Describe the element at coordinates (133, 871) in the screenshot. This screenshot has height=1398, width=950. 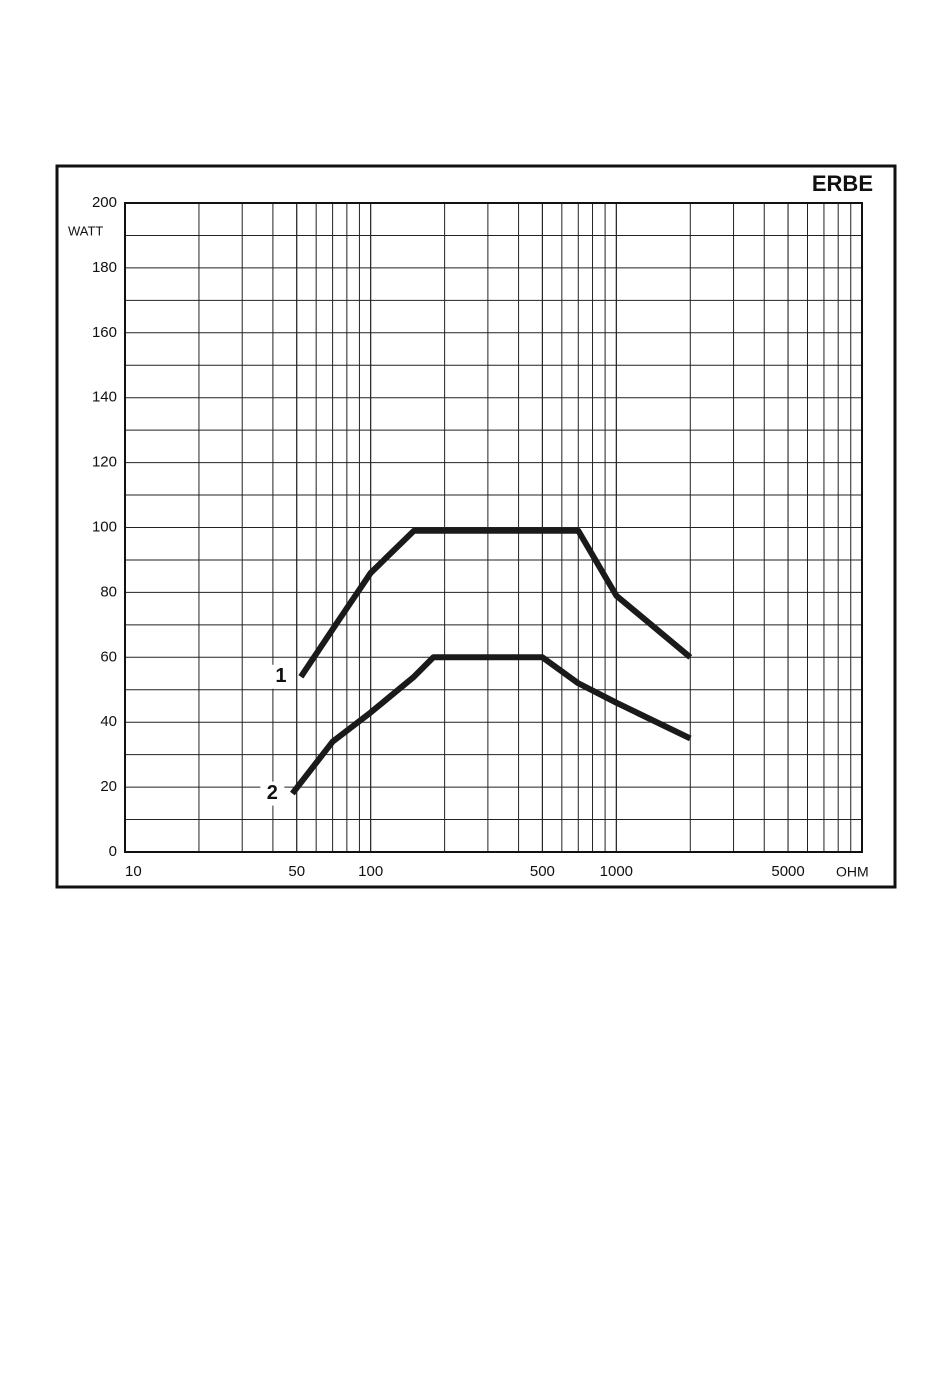
I see `x-tick-label: 10` at that location.